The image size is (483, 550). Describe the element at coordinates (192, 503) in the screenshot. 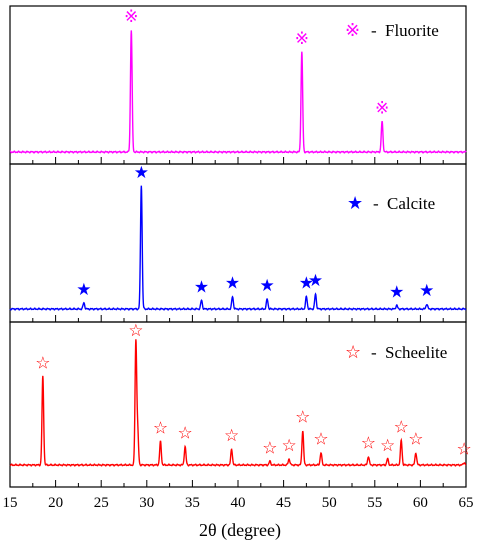

I see `x-tick-label: 35` at that location.